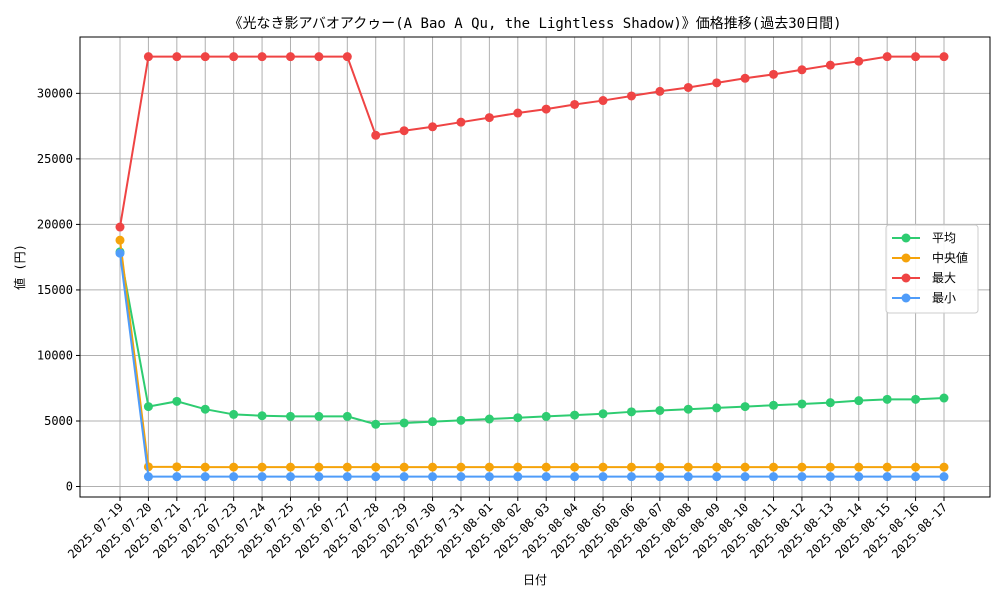  Describe the element at coordinates (950, 257) in the screenshot. I see `legend-label: 中央値` at that location.